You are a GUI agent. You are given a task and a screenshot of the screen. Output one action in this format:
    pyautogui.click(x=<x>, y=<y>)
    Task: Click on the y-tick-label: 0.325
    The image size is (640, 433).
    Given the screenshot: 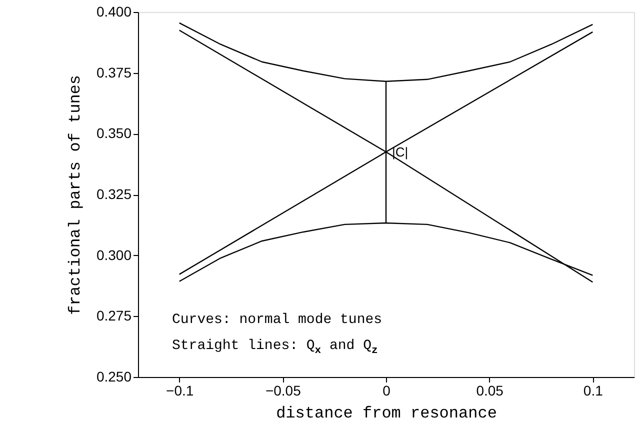 What is the action you would take?
    pyautogui.click(x=114, y=194)
    